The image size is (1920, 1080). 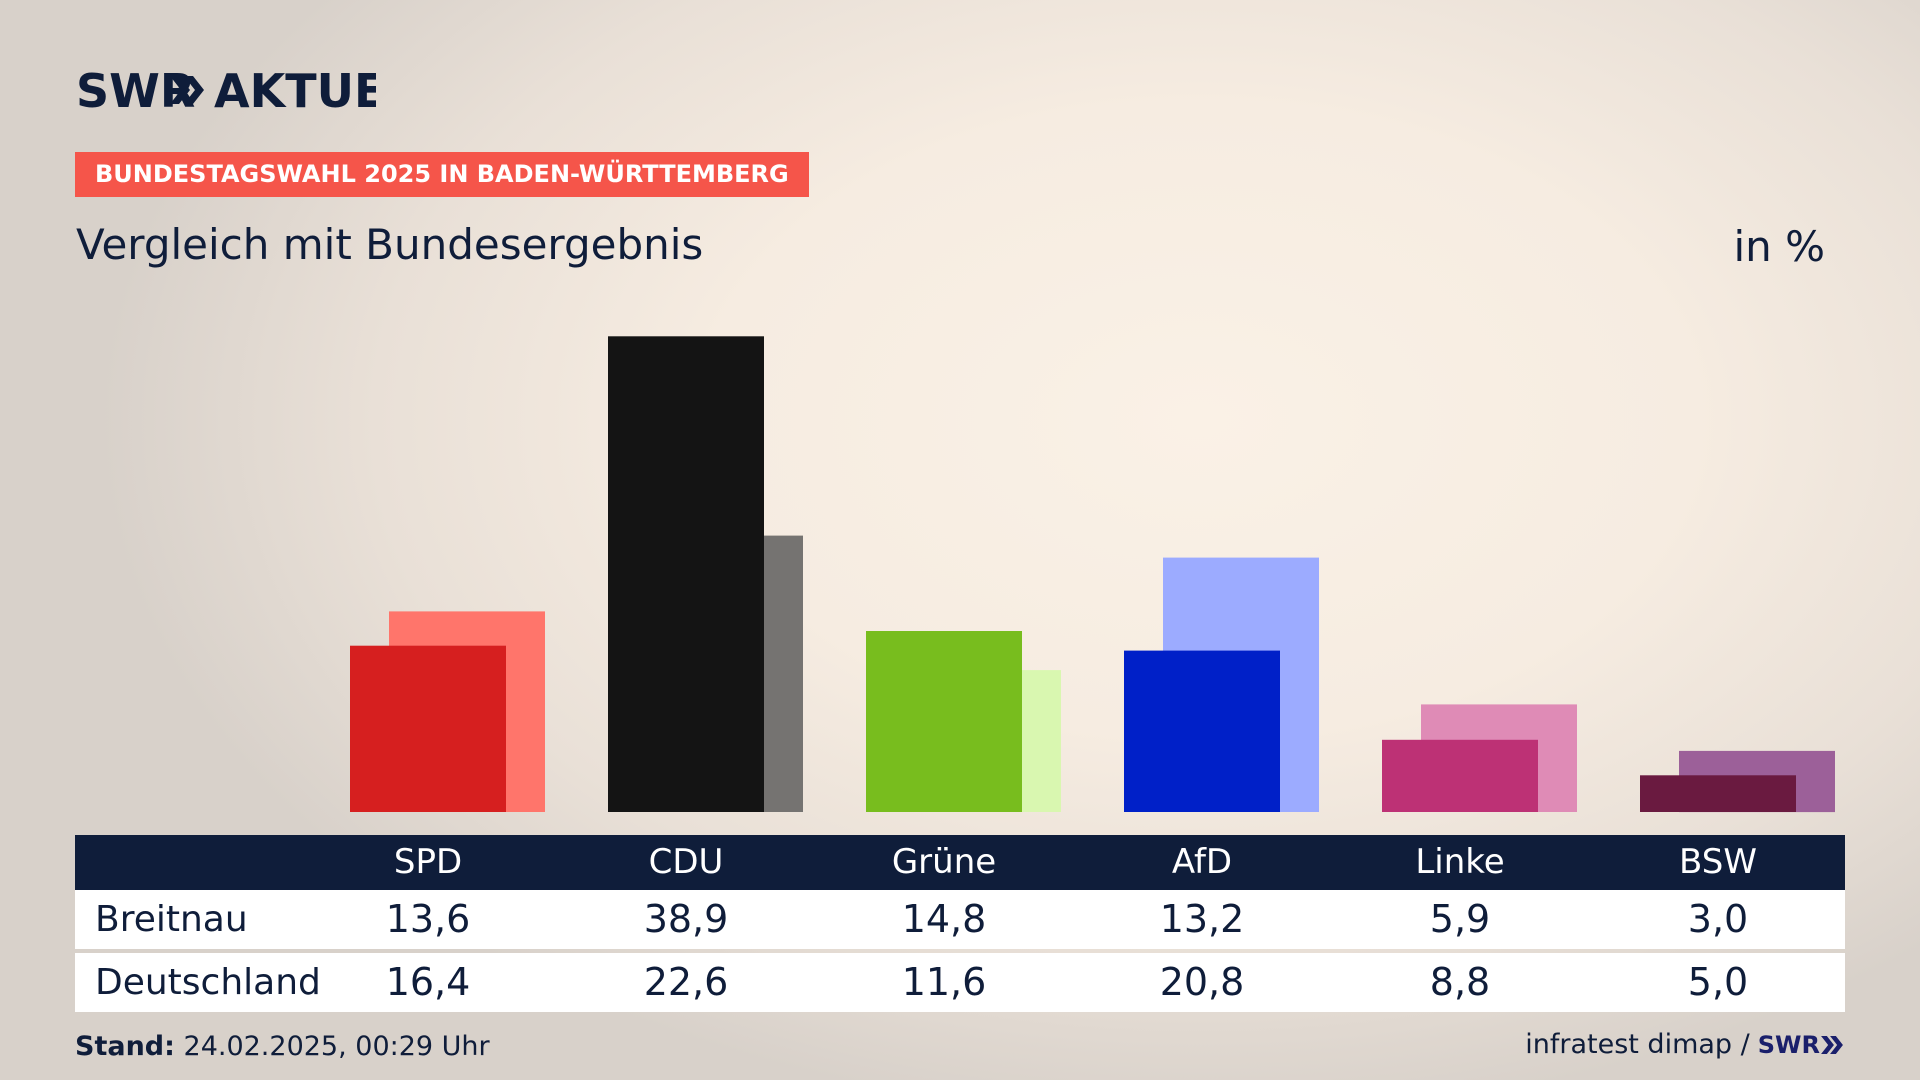 What do you see at coordinates (1718, 982) in the screenshot?
I see `value-cell: 5,0` at bounding box center [1718, 982].